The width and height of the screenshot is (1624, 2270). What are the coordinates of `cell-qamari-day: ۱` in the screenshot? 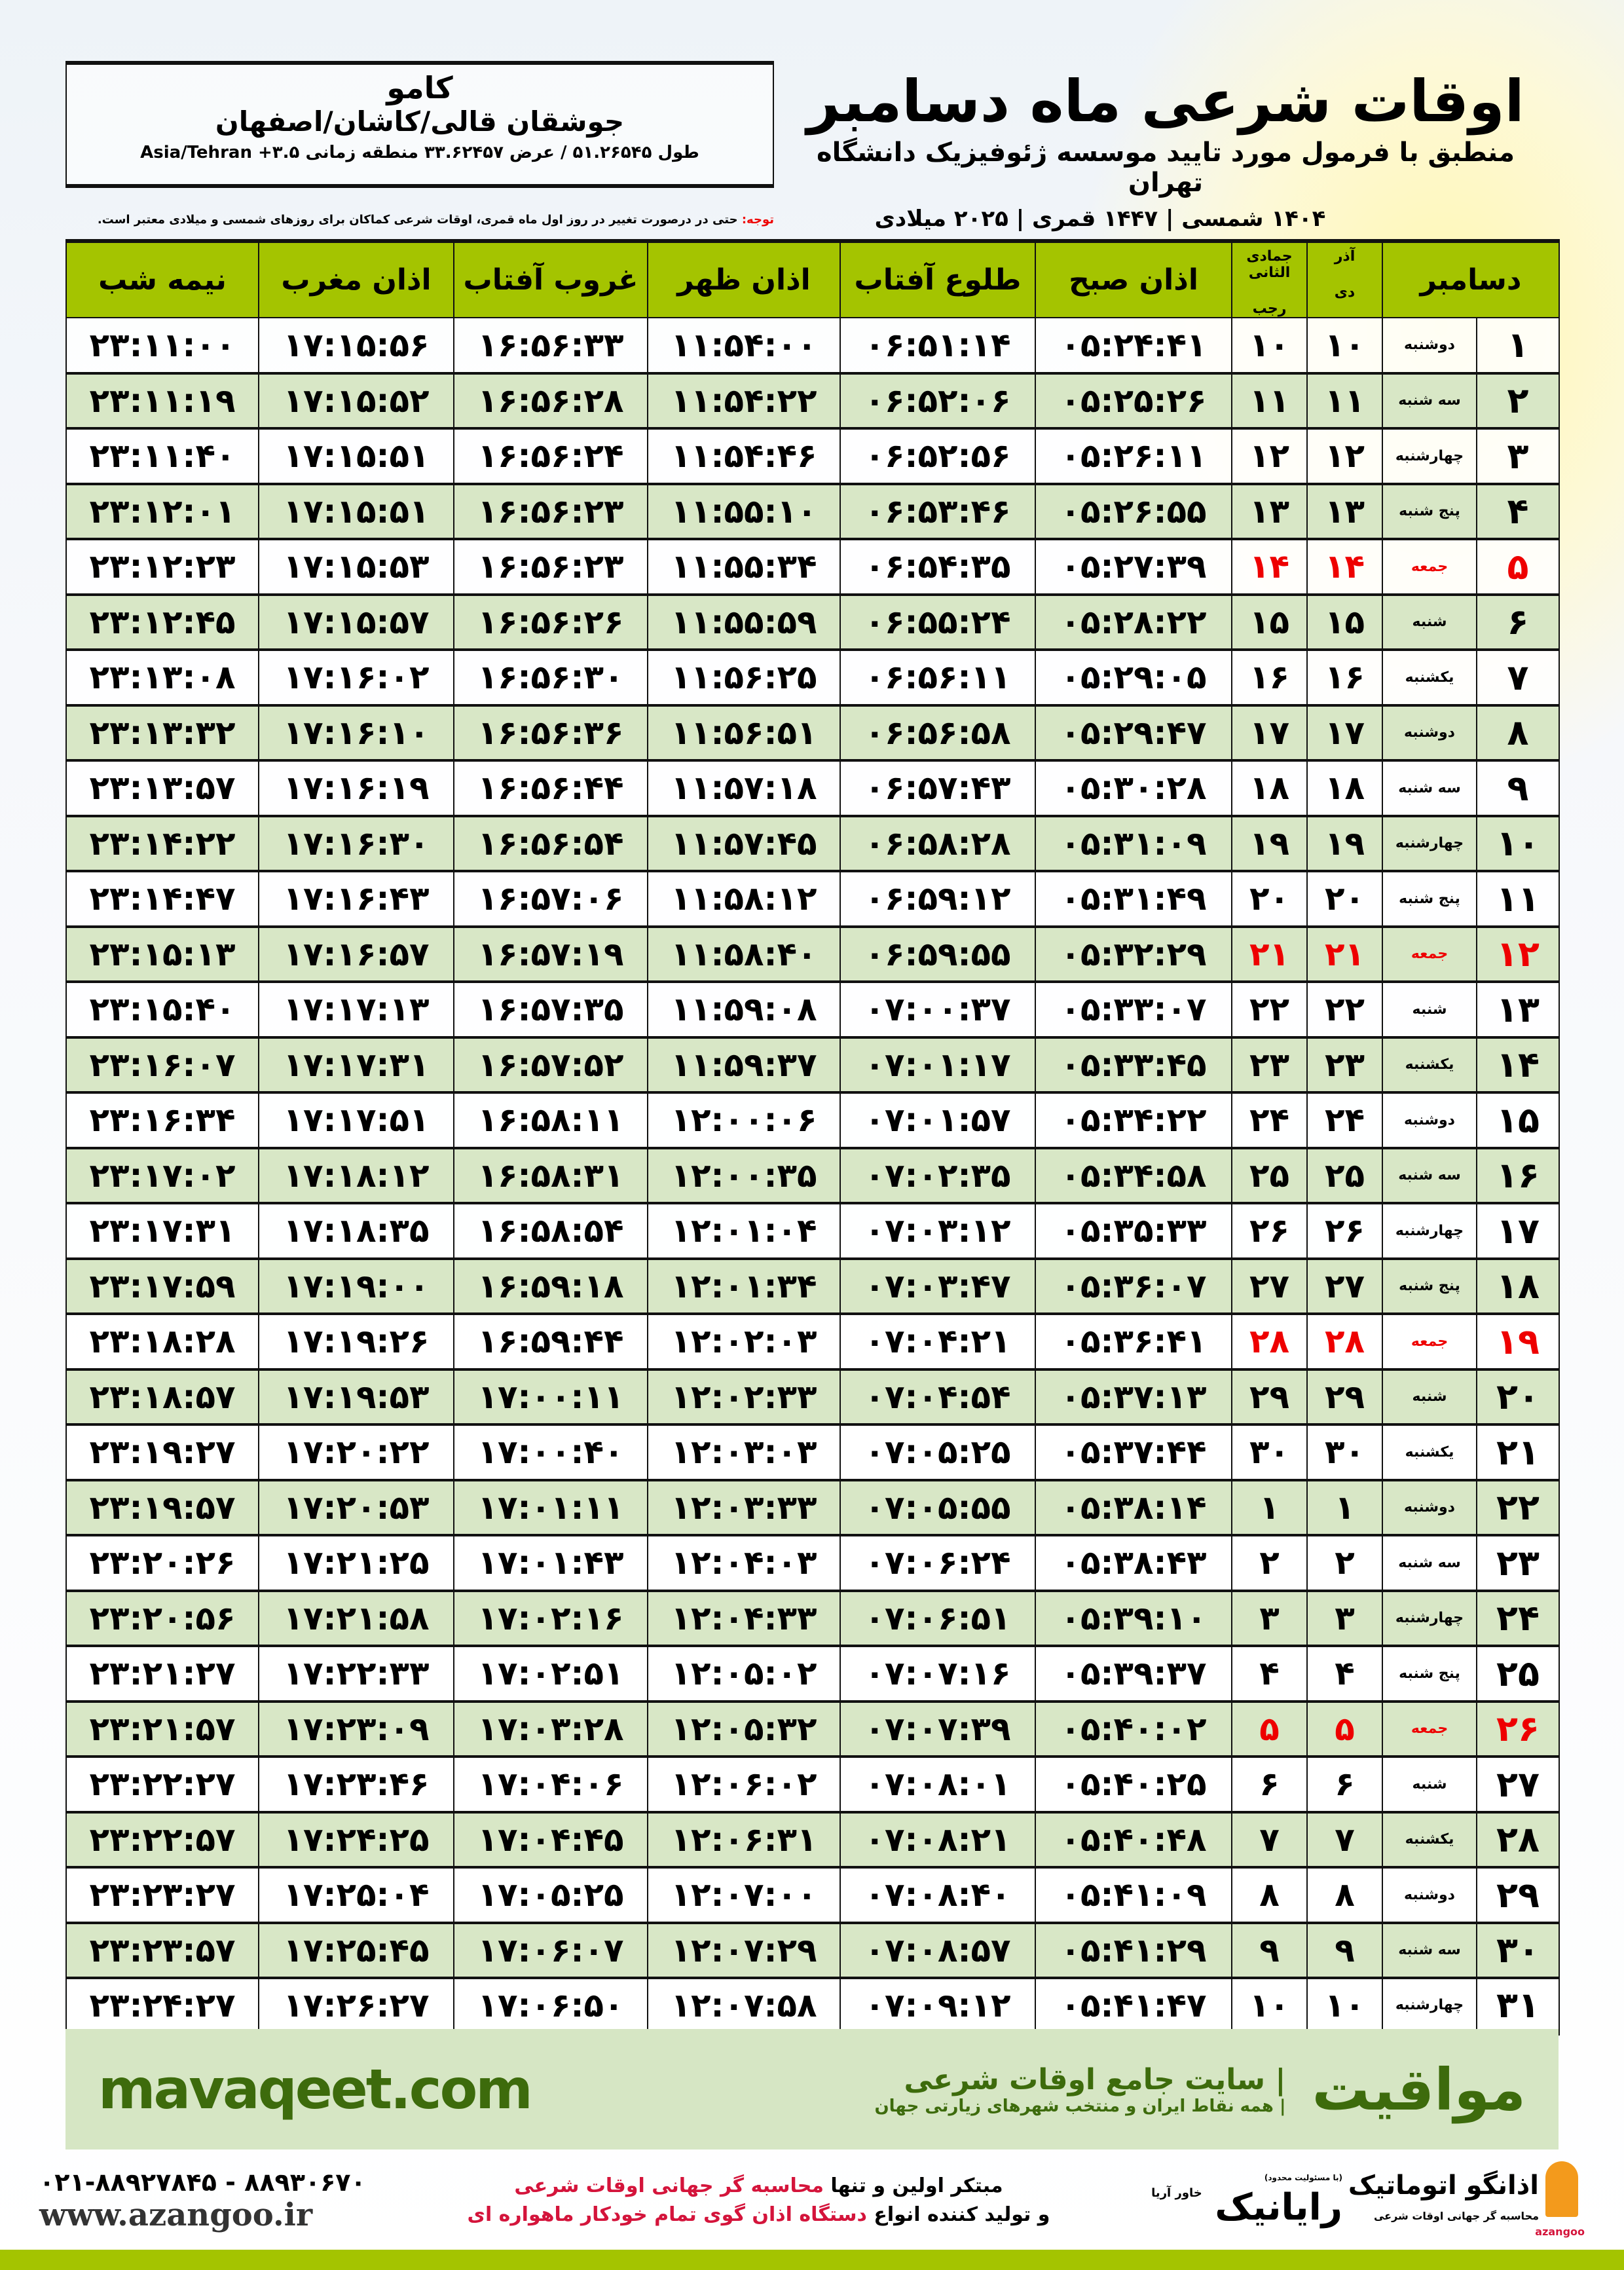 It's located at (1269, 1507).